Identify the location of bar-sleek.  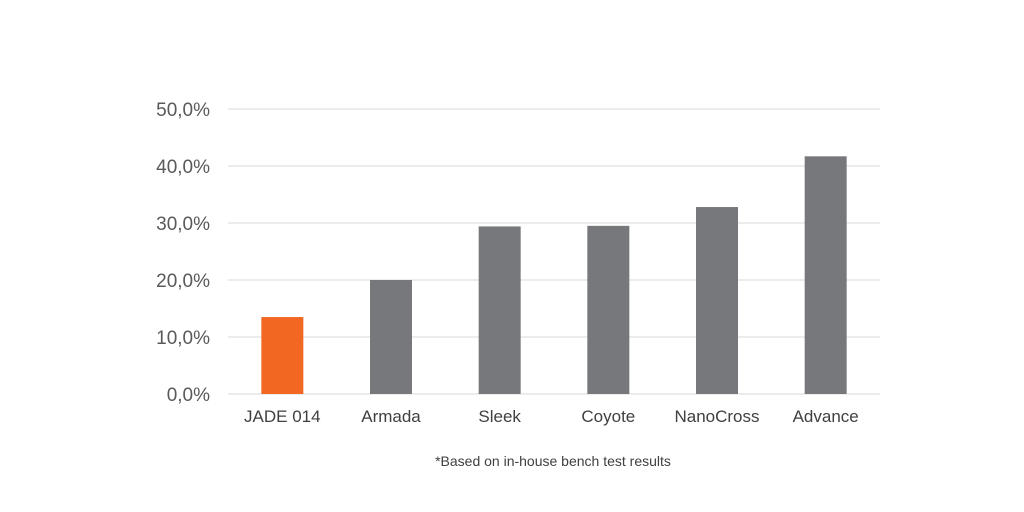
(499, 310).